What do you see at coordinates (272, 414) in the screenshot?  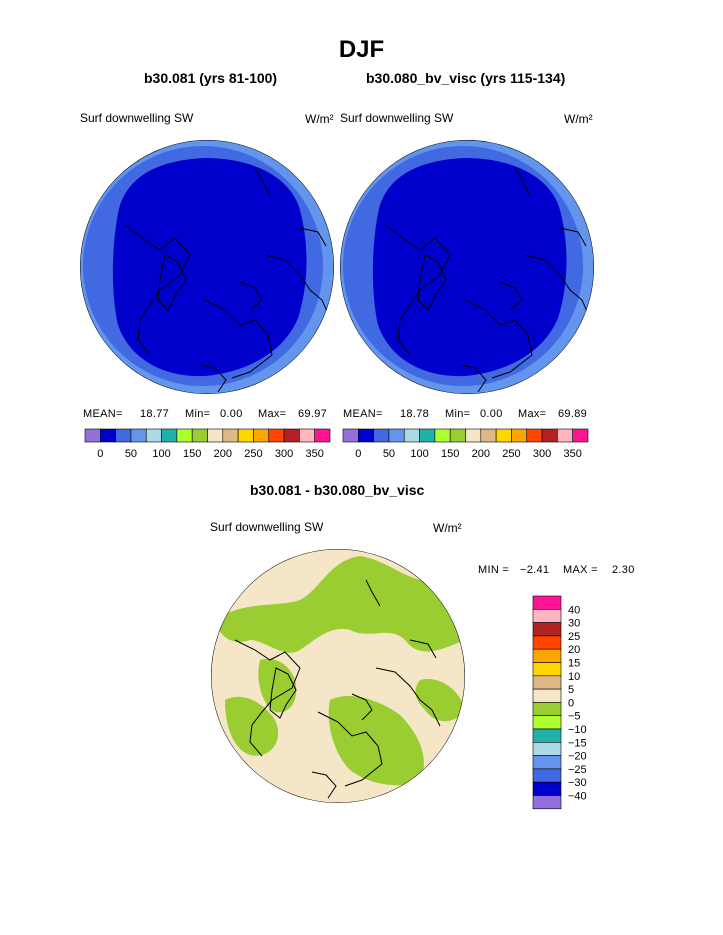 I see `panel1-max-label: Max=` at bounding box center [272, 414].